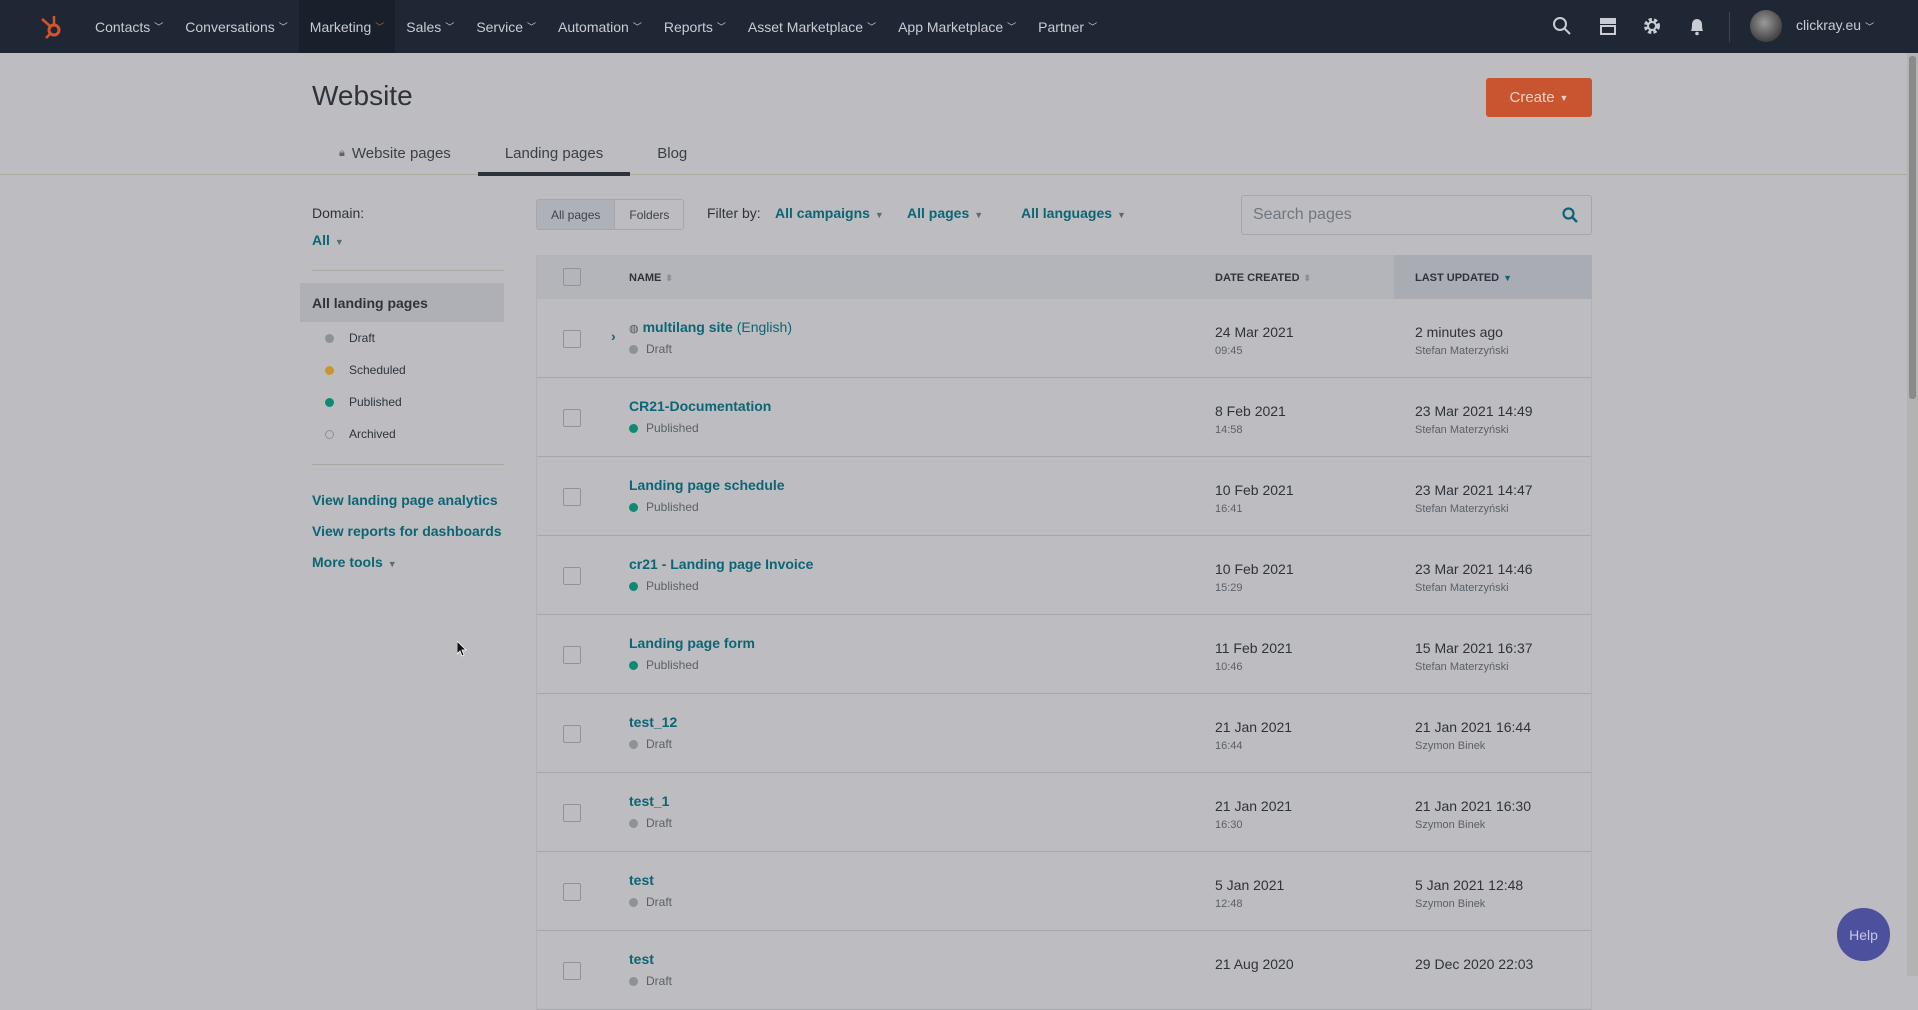 The height and width of the screenshot is (1010, 1918). What do you see at coordinates (1067, 213) in the screenshot?
I see `filter-value: All languages` at bounding box center [1067, 213].